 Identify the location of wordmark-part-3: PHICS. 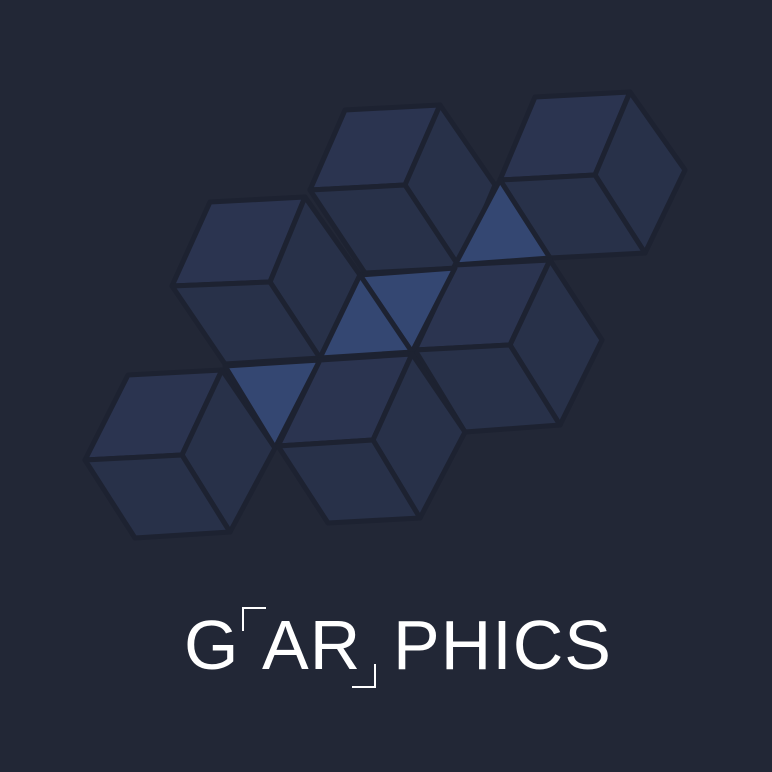
(502, 645).